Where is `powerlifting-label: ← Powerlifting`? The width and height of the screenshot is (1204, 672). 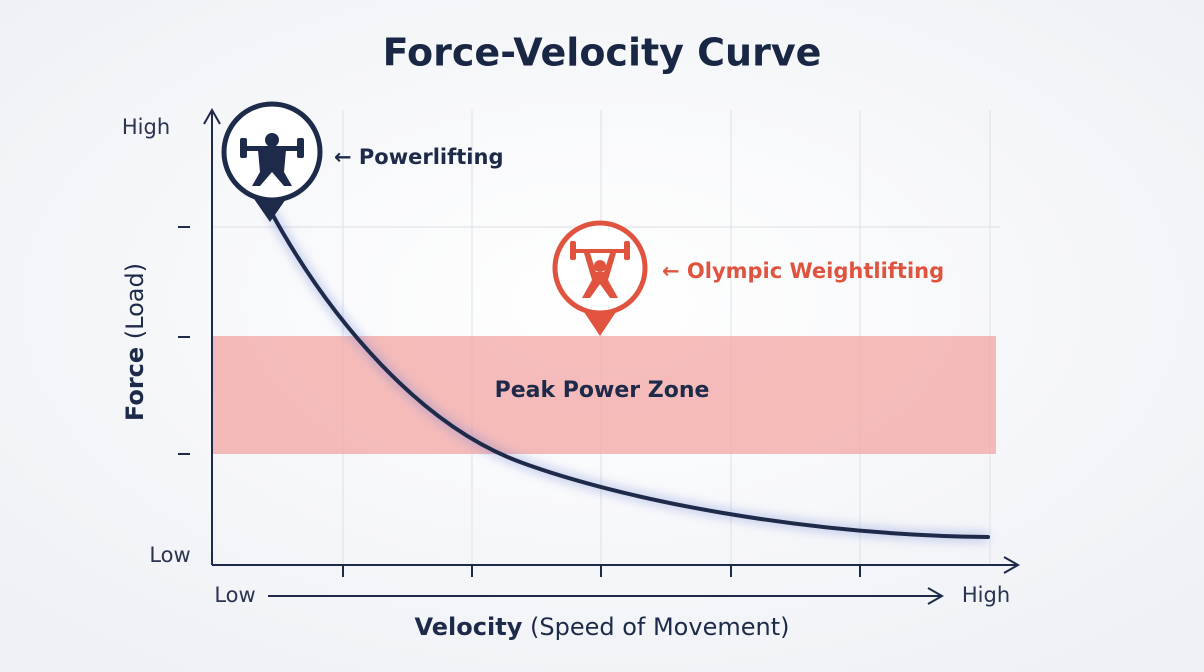
powerlifting-label: ← Powerlifting is located at coordinates (418, 157).